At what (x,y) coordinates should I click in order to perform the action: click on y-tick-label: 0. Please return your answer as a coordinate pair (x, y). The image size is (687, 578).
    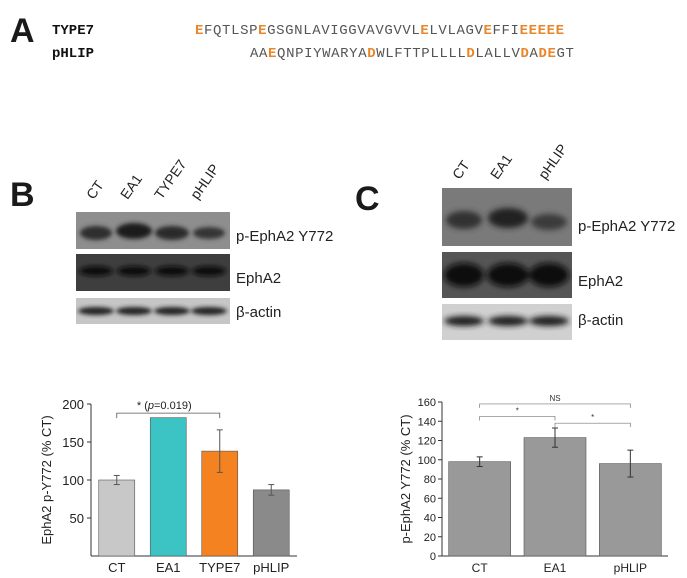
    Looking at the image, I should click on (433, 557).